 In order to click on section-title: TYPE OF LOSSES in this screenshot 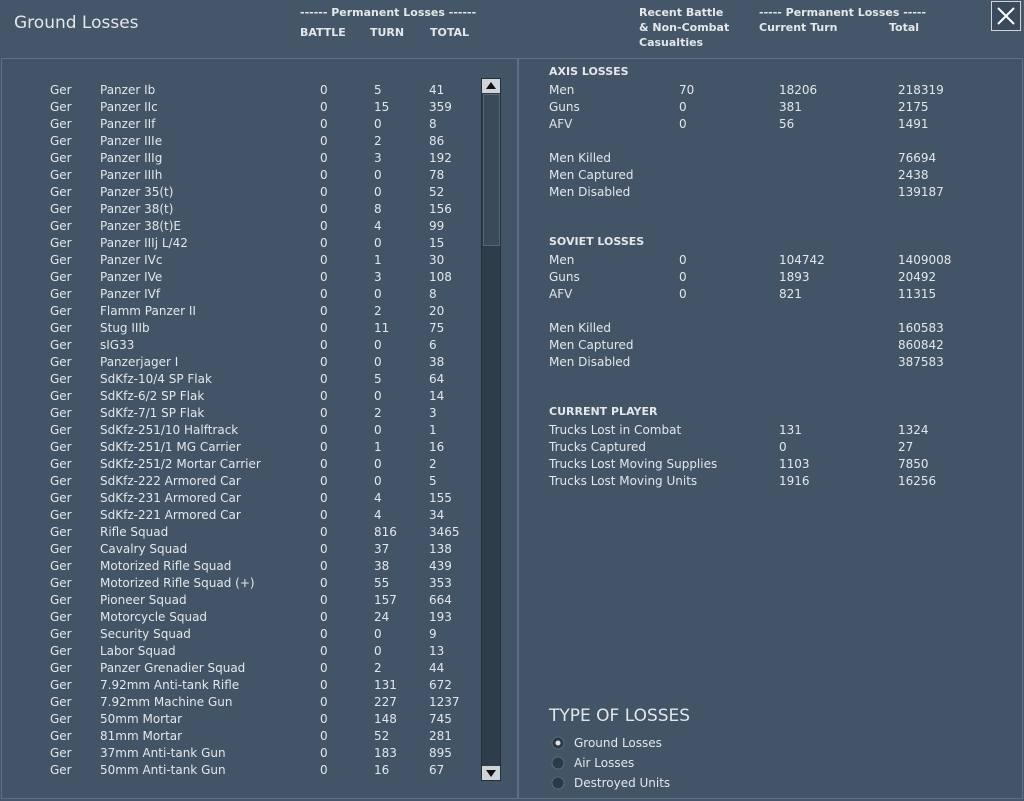, I will do `click(620, 715)`.